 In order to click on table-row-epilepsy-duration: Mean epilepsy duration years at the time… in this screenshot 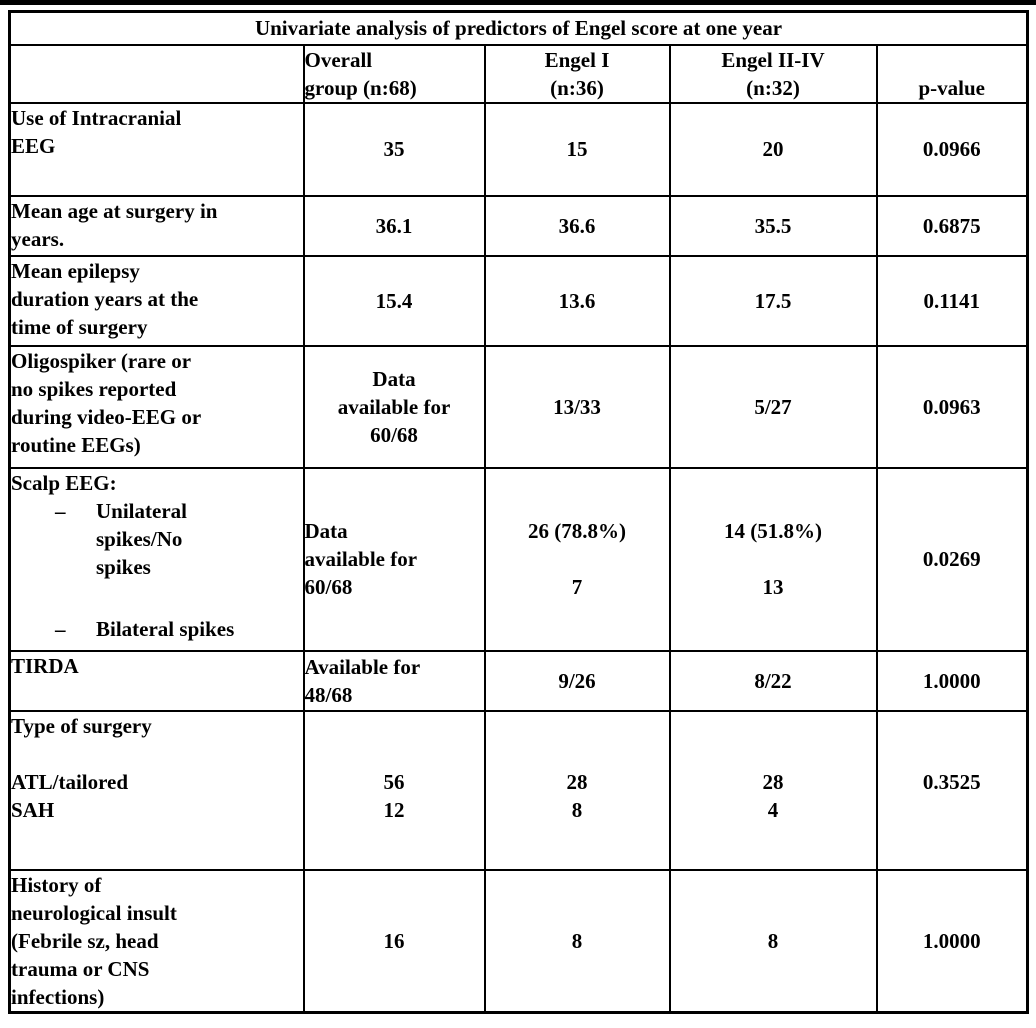, I will do `click(518, 300)`.